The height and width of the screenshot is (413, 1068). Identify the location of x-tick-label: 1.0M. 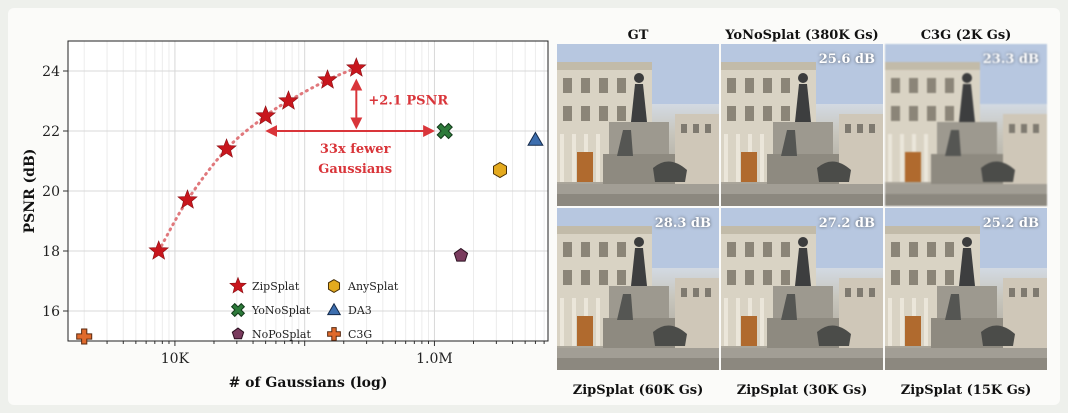
(434, 359).